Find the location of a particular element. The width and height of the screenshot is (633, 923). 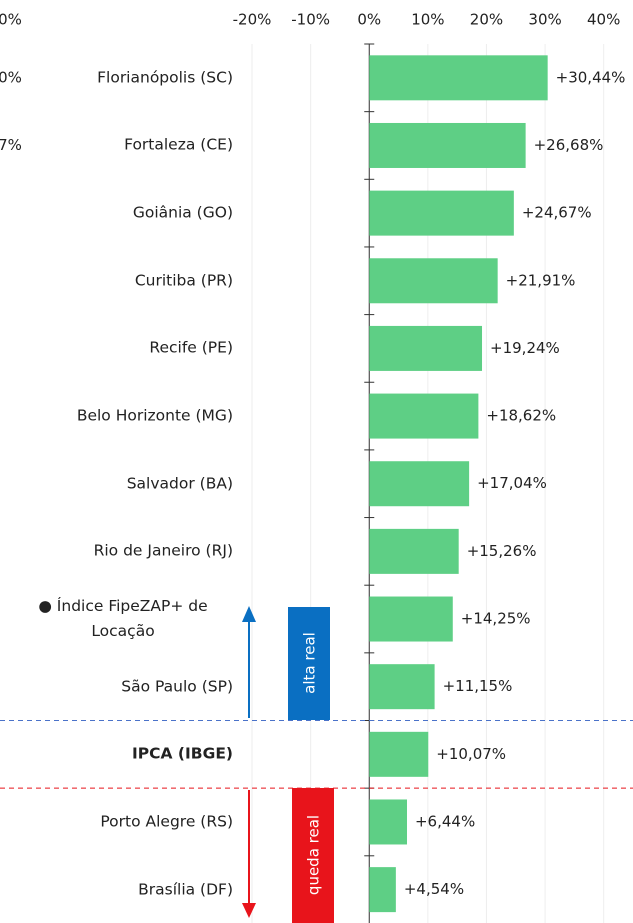

value-label: +21,91% is located at coordinates (541, 280).